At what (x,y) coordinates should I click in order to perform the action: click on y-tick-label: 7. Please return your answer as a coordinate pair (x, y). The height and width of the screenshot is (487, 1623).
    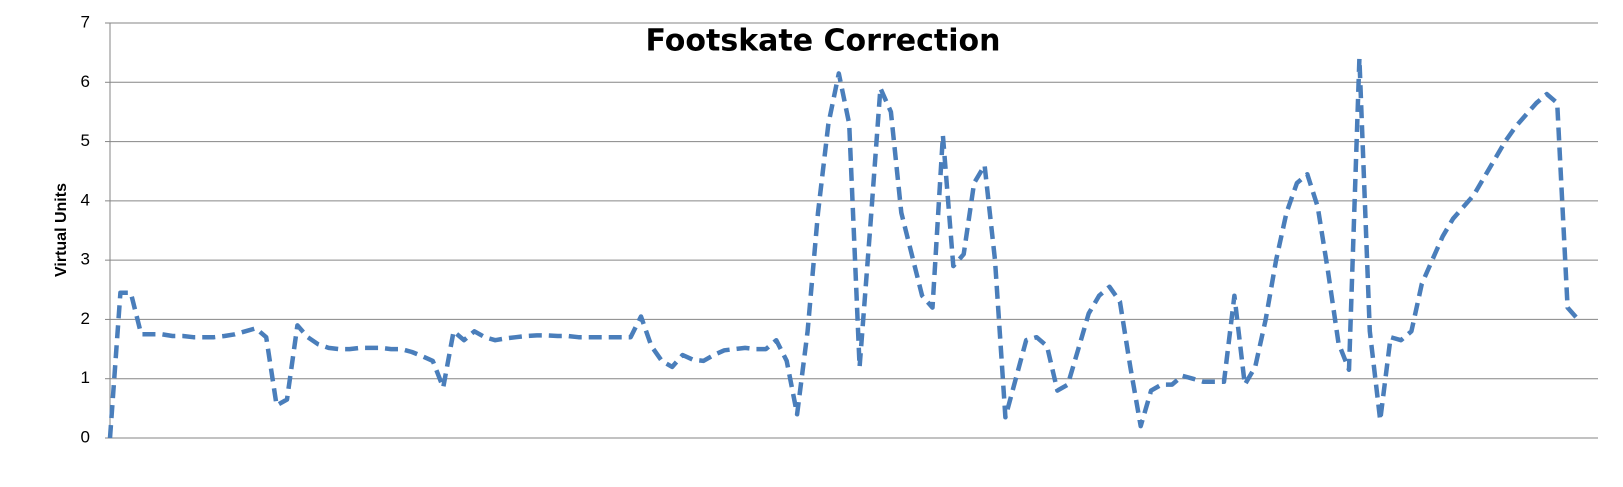
    Looking at the image, I should click on (85, 21).